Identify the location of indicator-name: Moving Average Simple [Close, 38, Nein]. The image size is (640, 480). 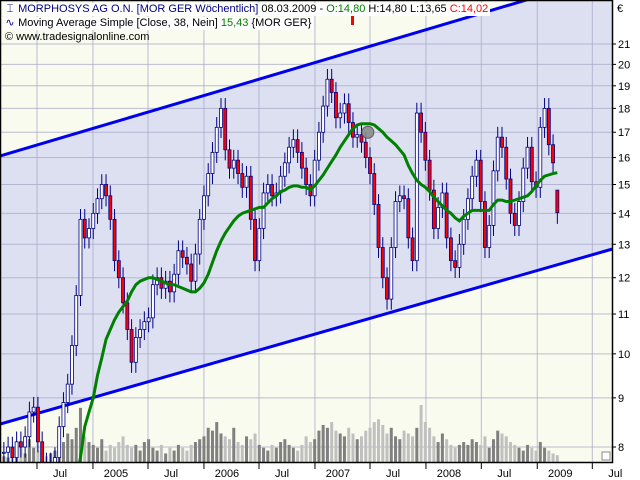
(118, 23).